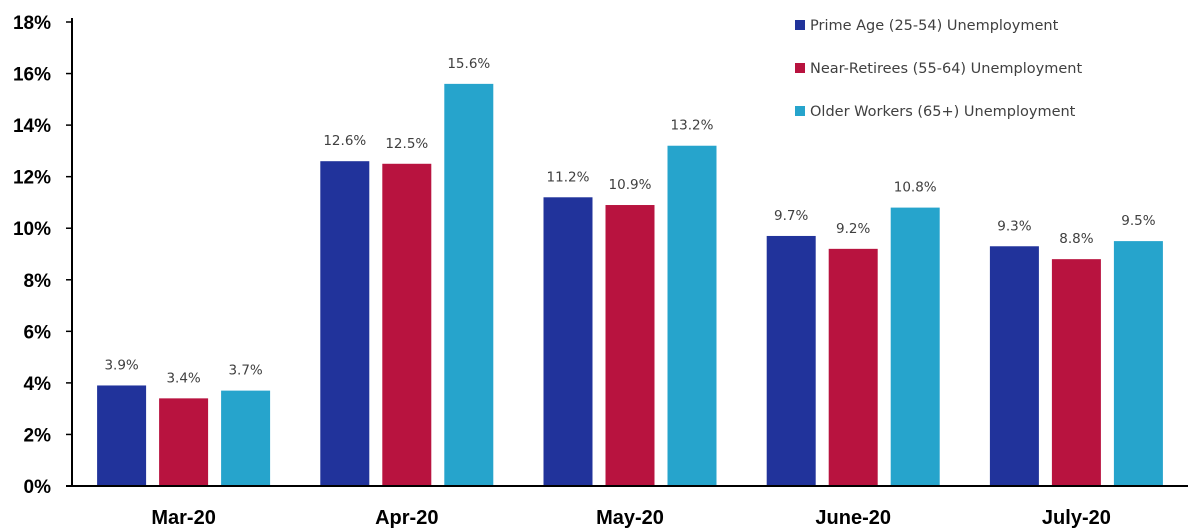 This screenshot has height=529, width=1195. I want to click on data-label: 8.8%, so click(1076, 239).